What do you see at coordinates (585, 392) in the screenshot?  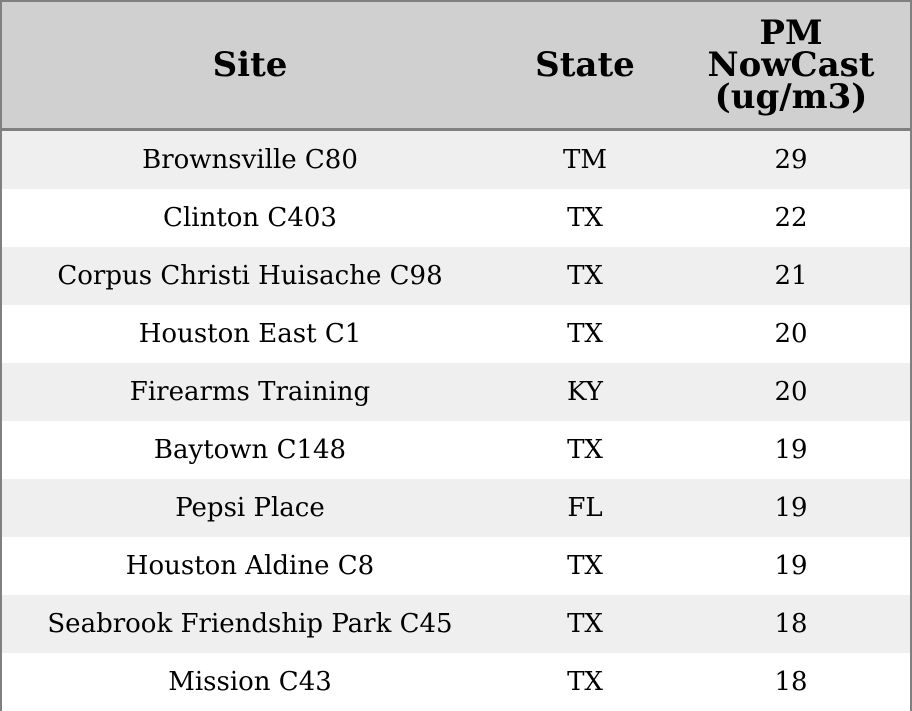 I see `cell-state: KY` at bounding box center [585, 392].